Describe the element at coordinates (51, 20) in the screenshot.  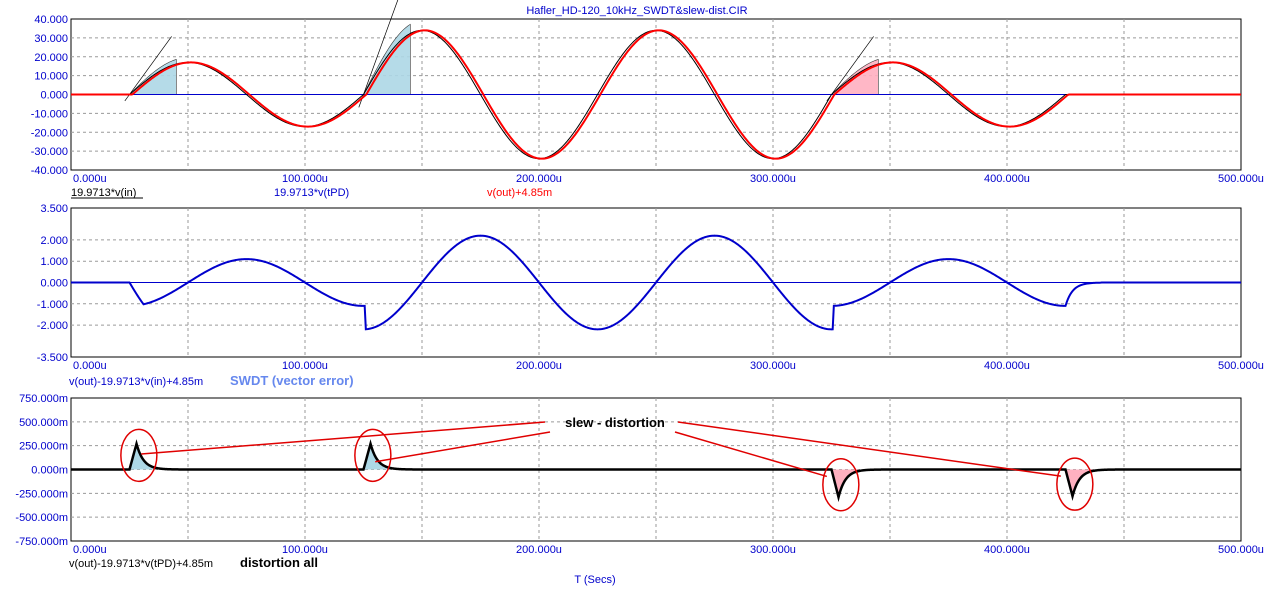
I see `top-panel-y-tick: 40.000` at that location.